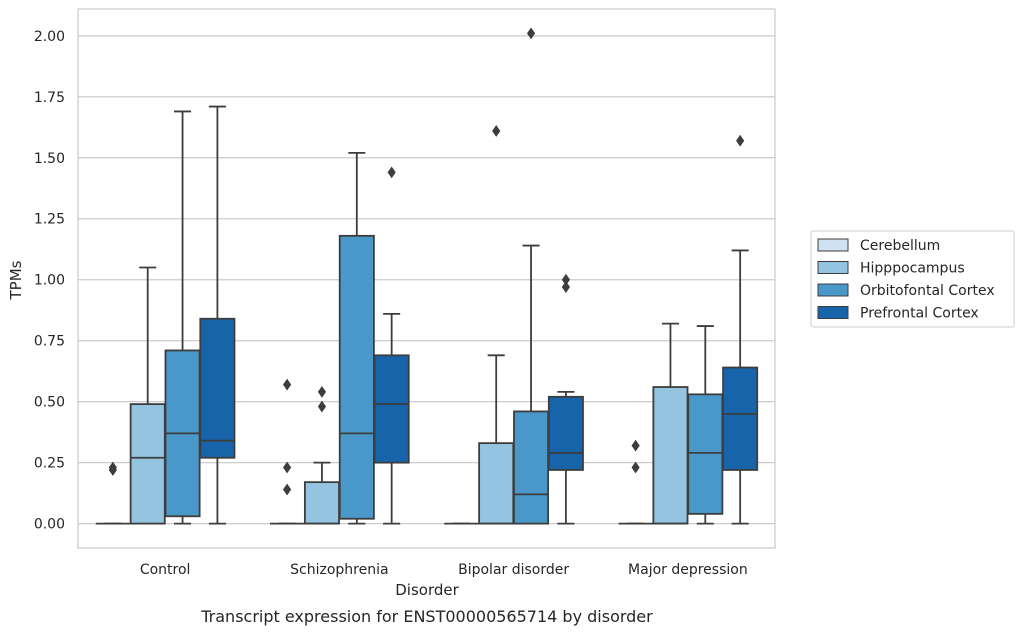  I want to click on y-tick-label: 1.75, so click(49, 98).